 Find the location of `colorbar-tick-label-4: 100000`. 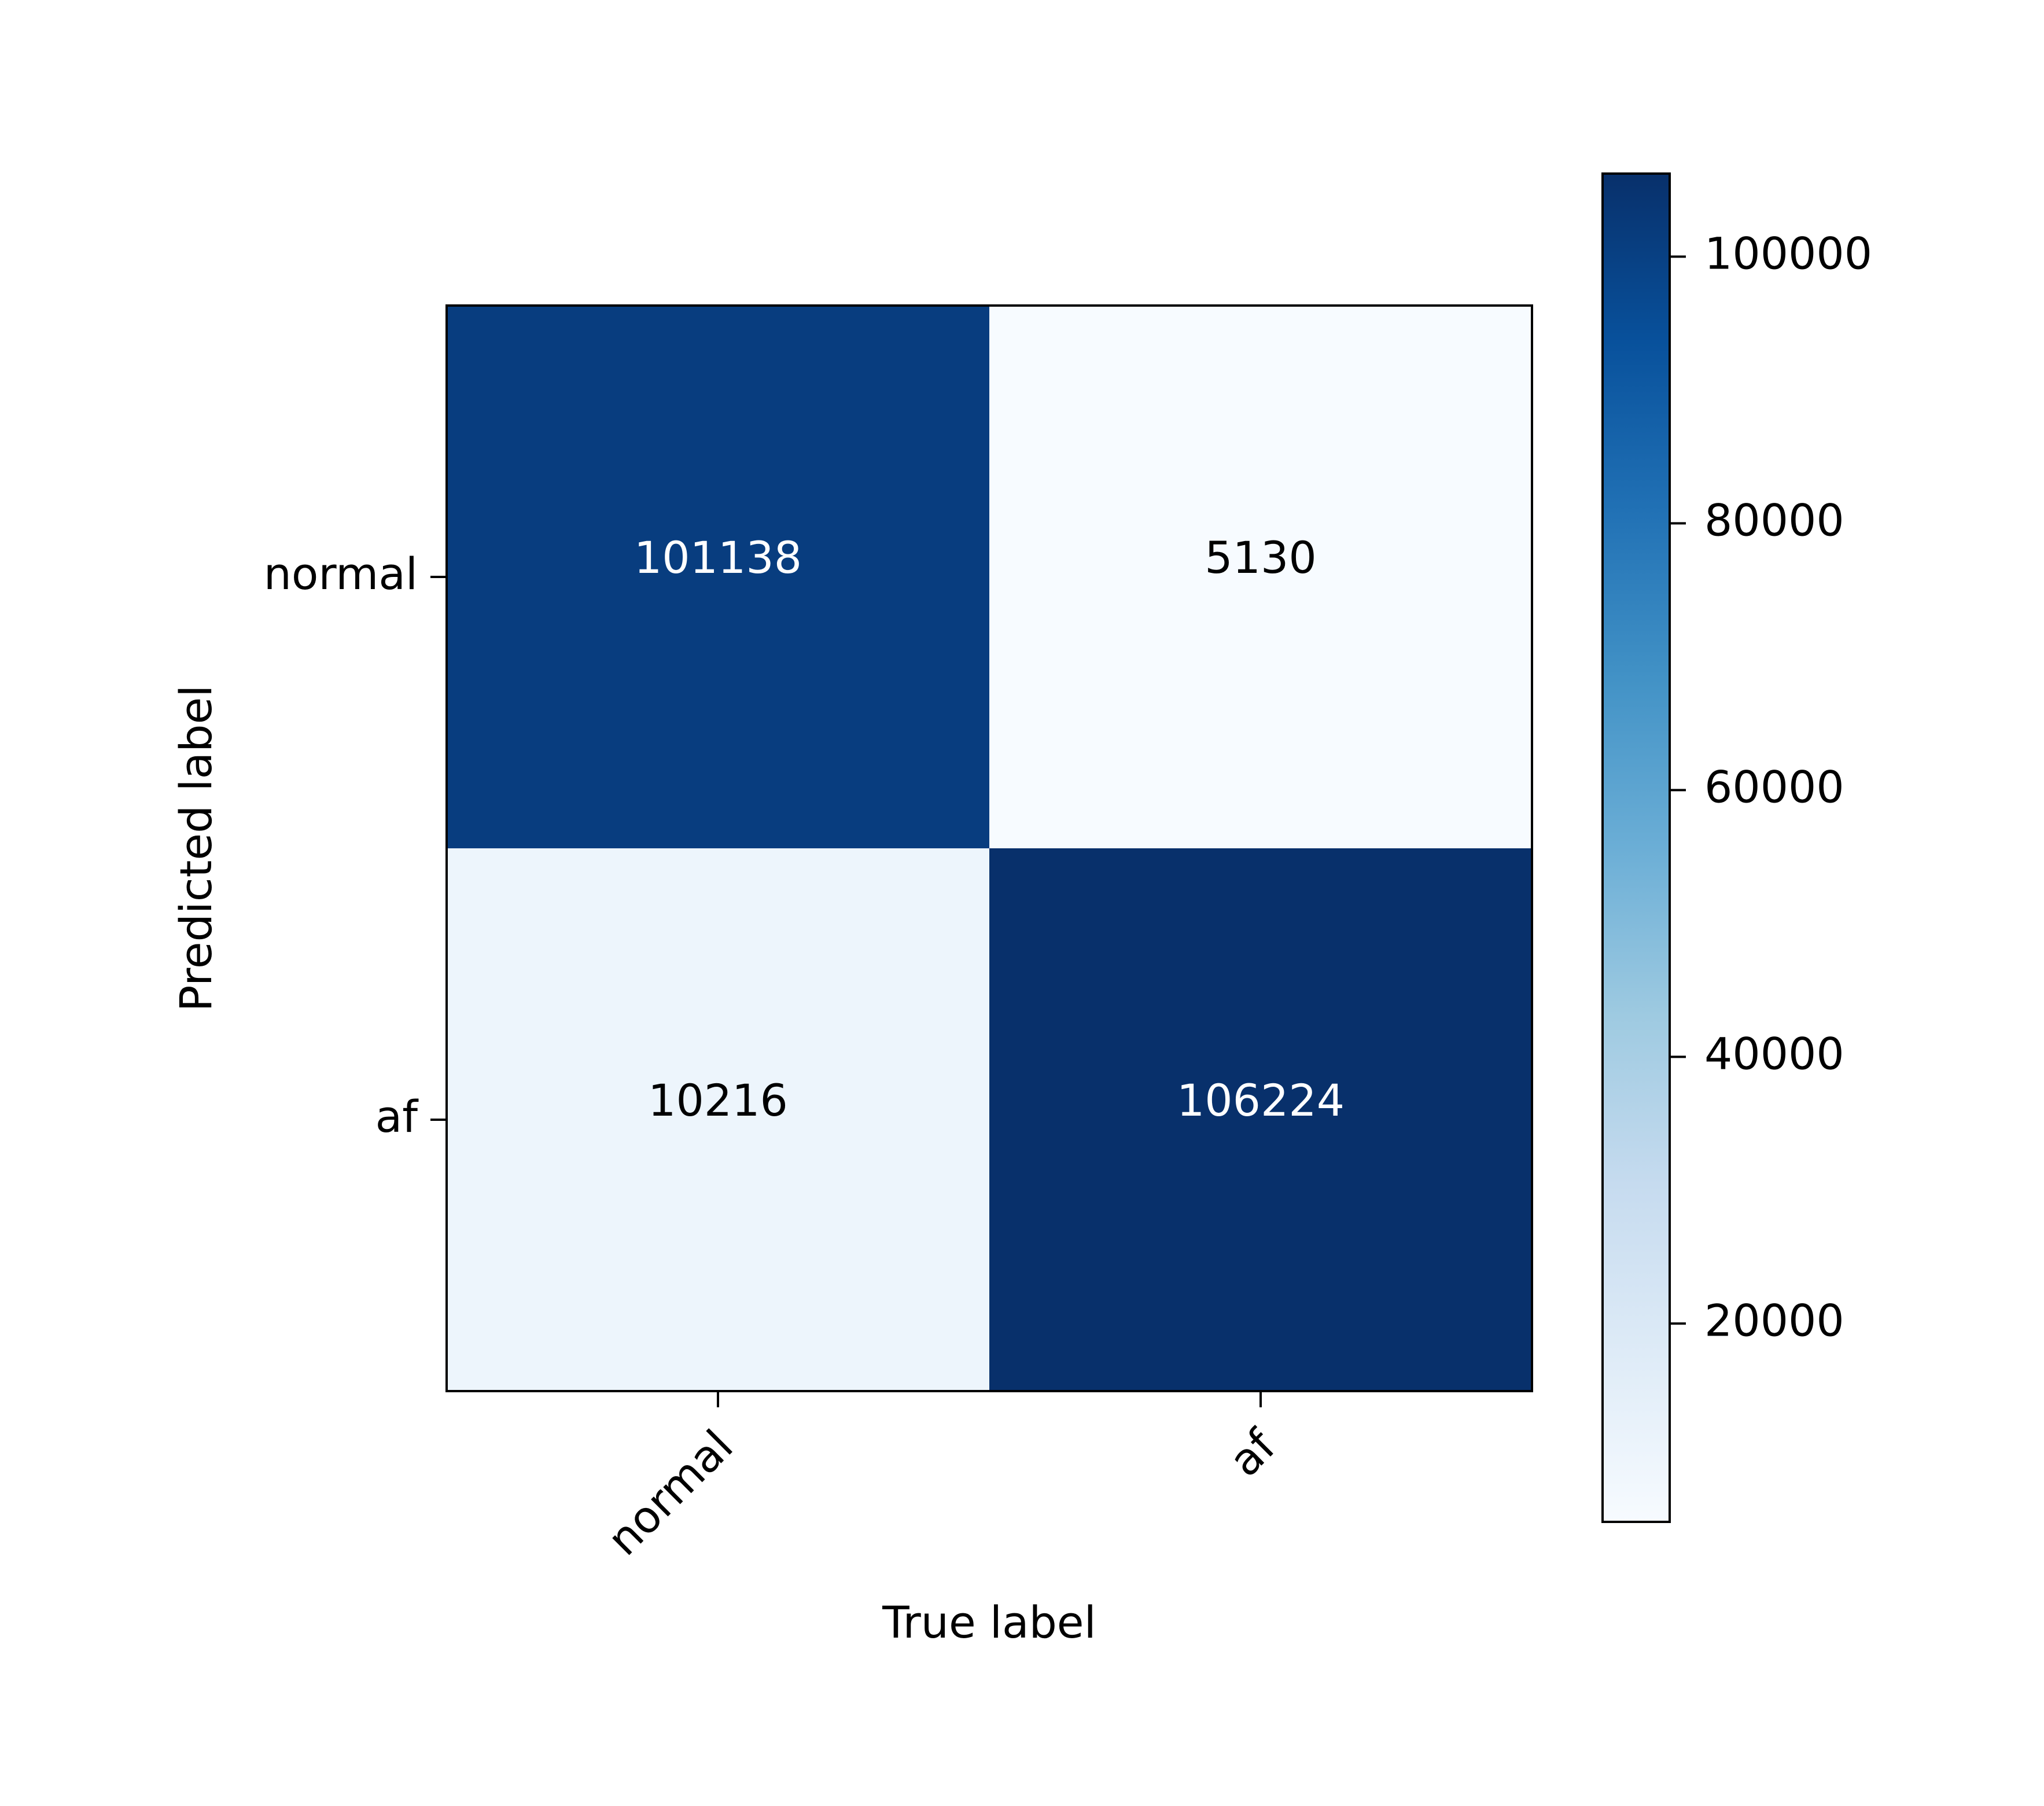

colorbar-tick-label-4: 100000 is located at coordinates (1788, 253).